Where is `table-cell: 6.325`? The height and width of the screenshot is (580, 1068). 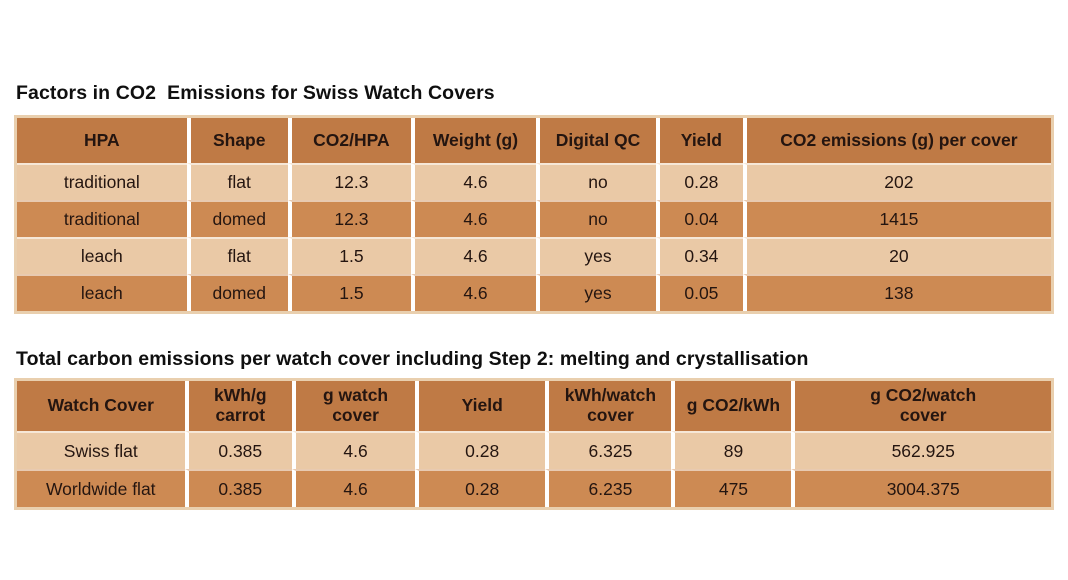
table-cell: 6.325 is located at coordinates (608, 450).